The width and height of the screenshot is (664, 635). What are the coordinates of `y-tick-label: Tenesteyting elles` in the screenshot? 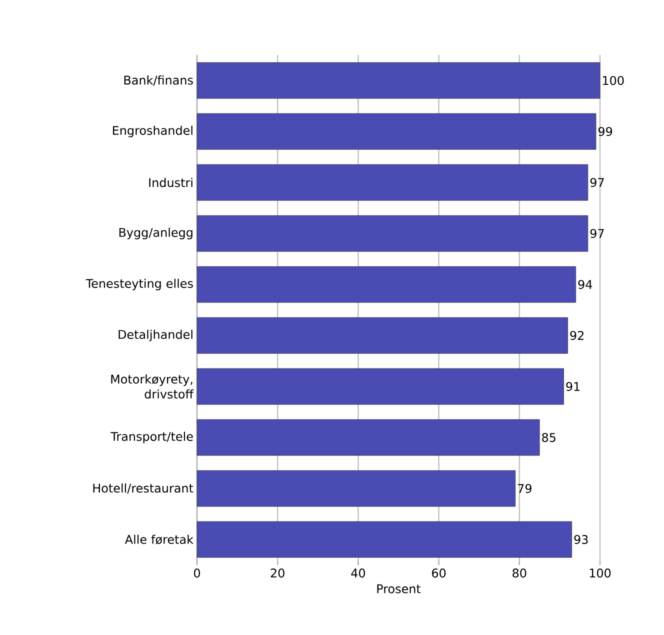 It's located at (139, 284).